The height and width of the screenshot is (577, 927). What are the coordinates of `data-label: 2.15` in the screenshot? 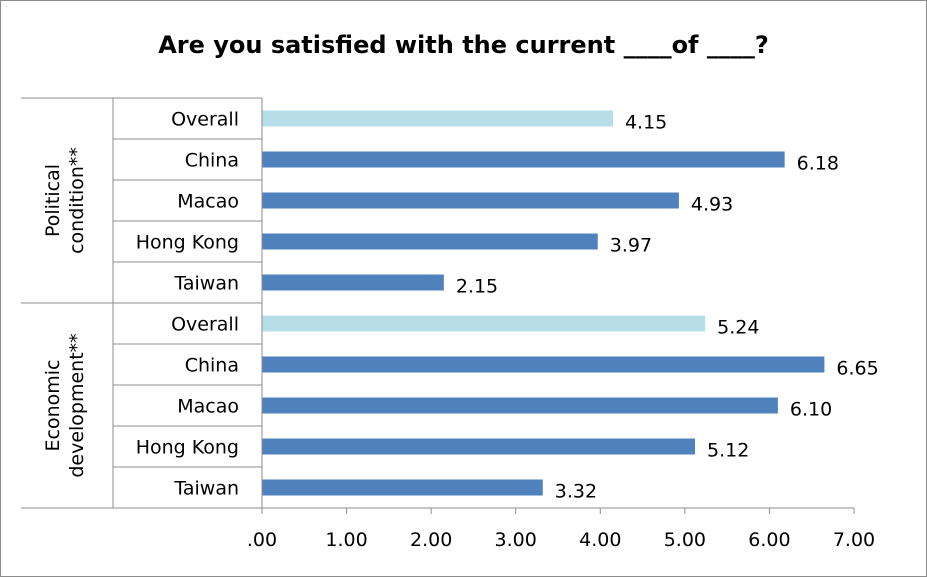 It's located at (477, 287).